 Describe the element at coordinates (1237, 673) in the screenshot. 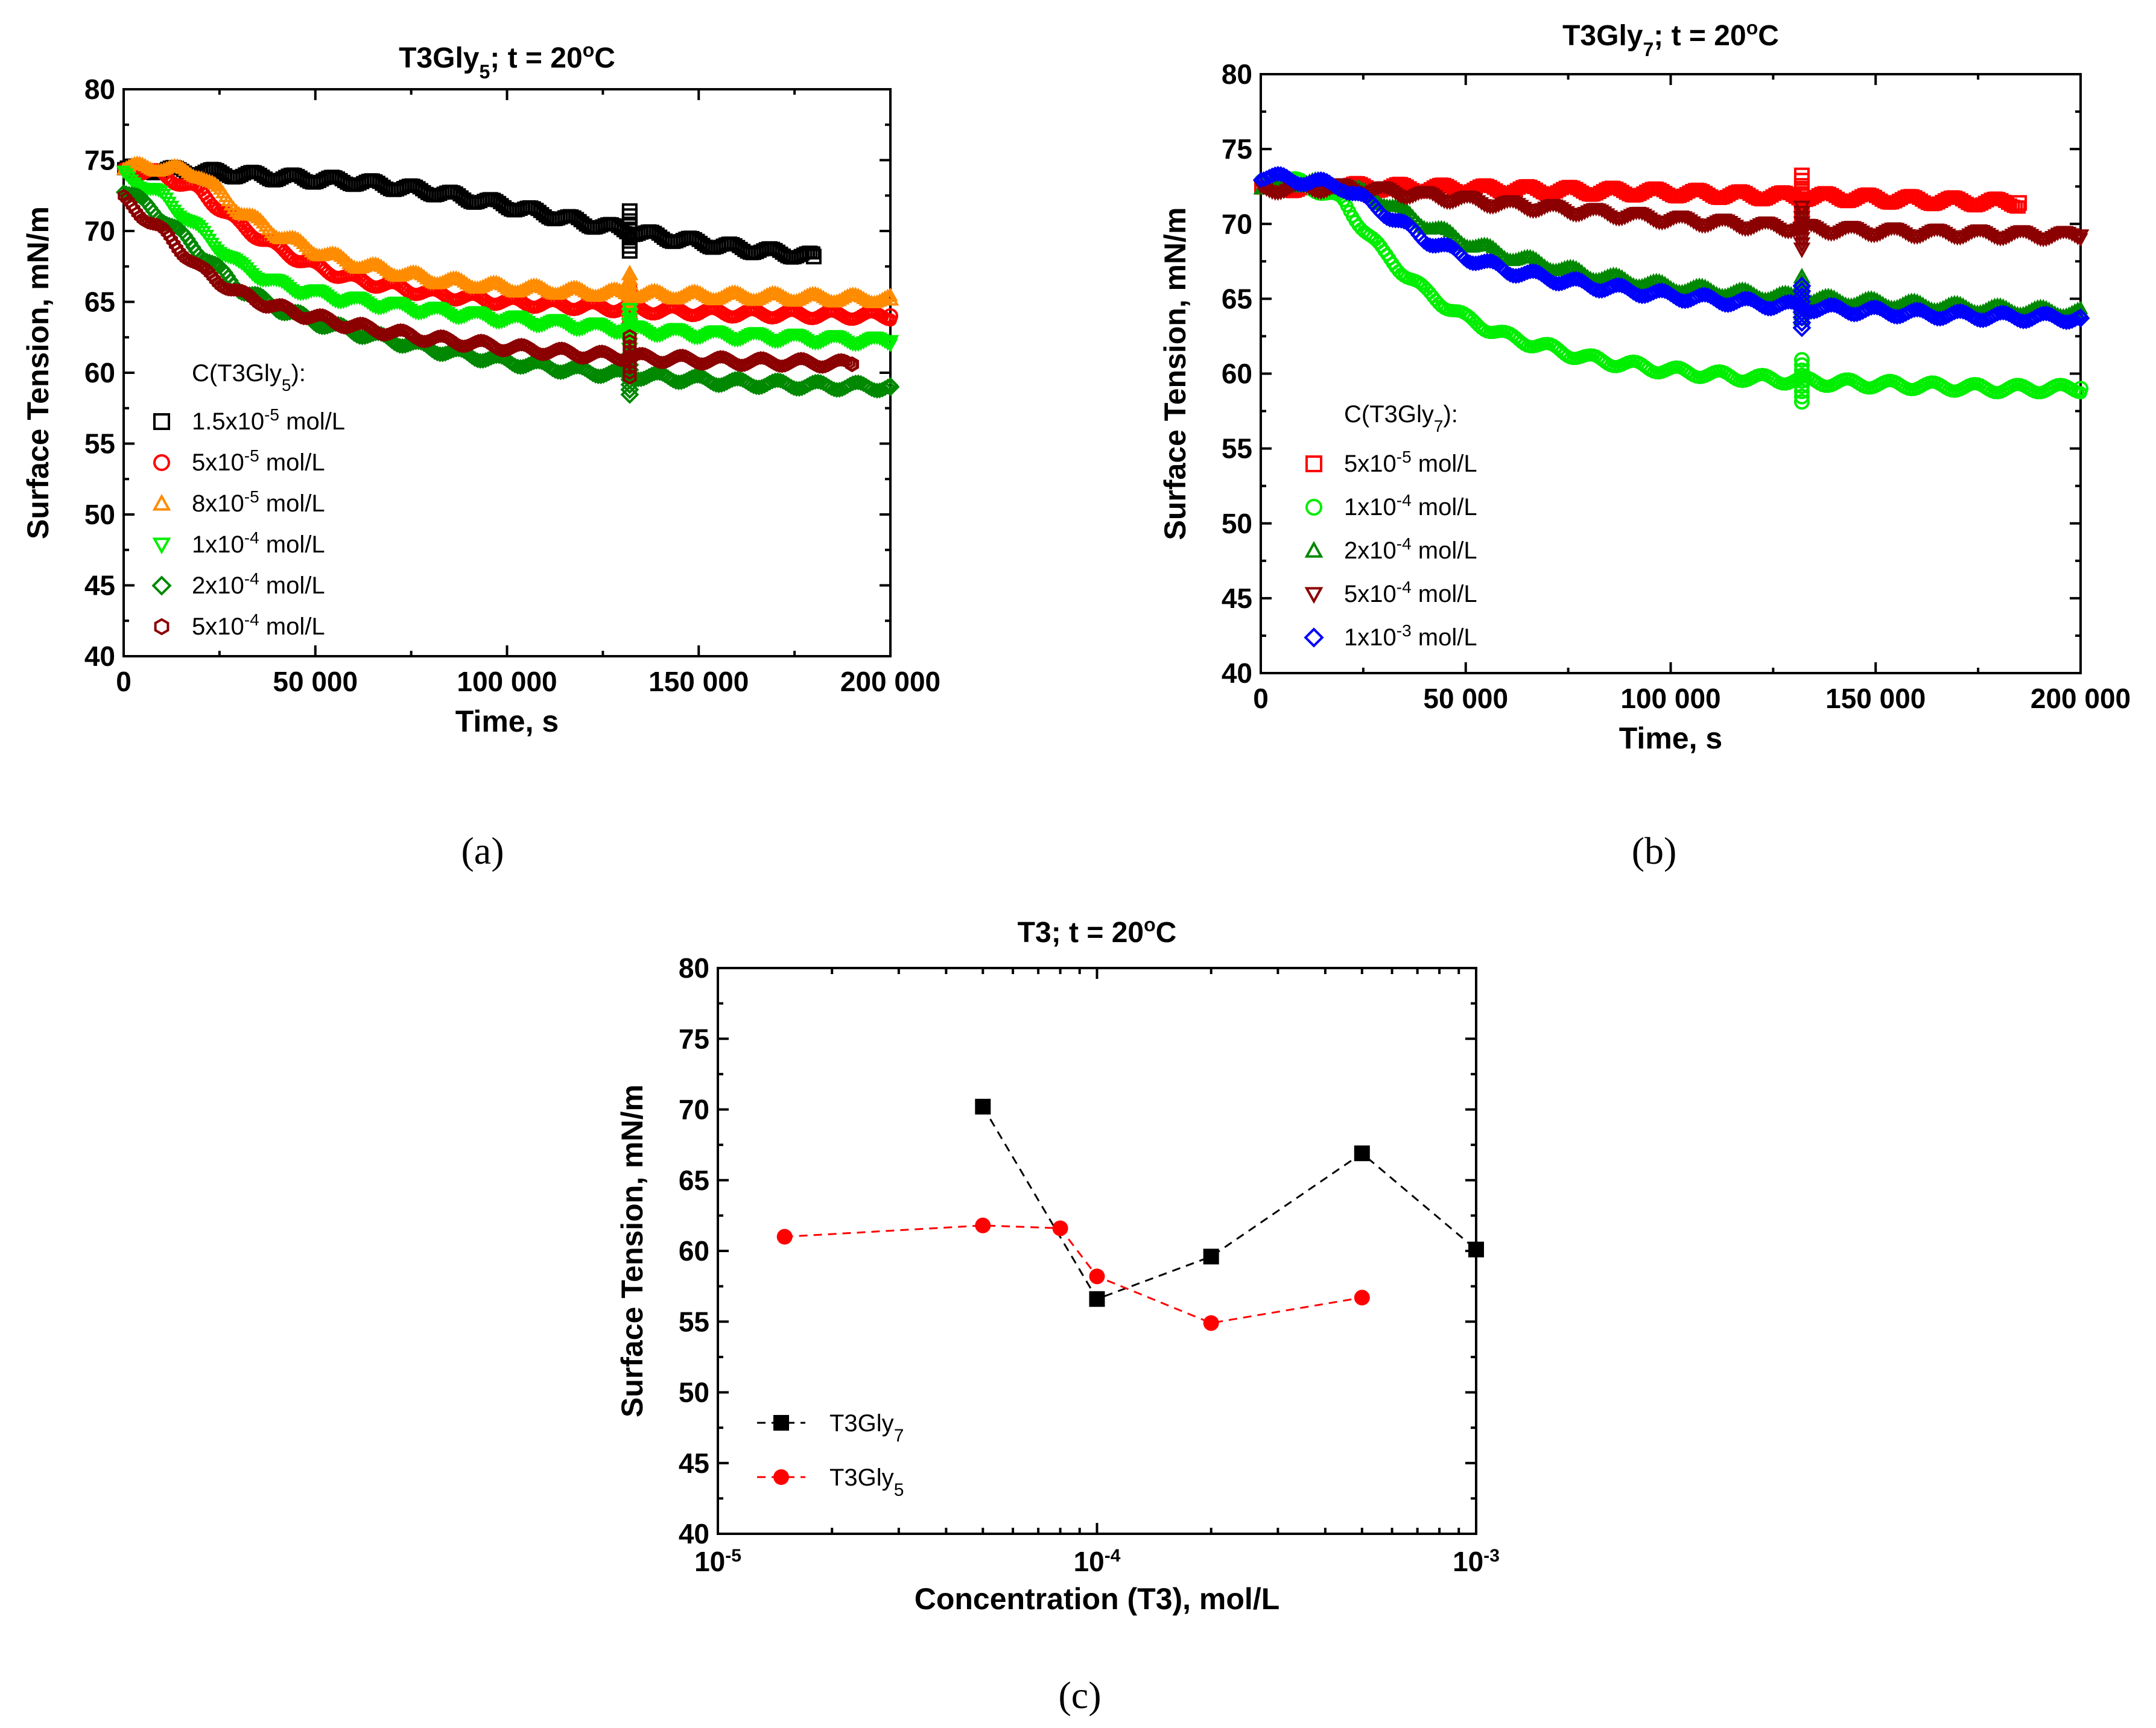

I see `y-tick-label: 40` at that location.